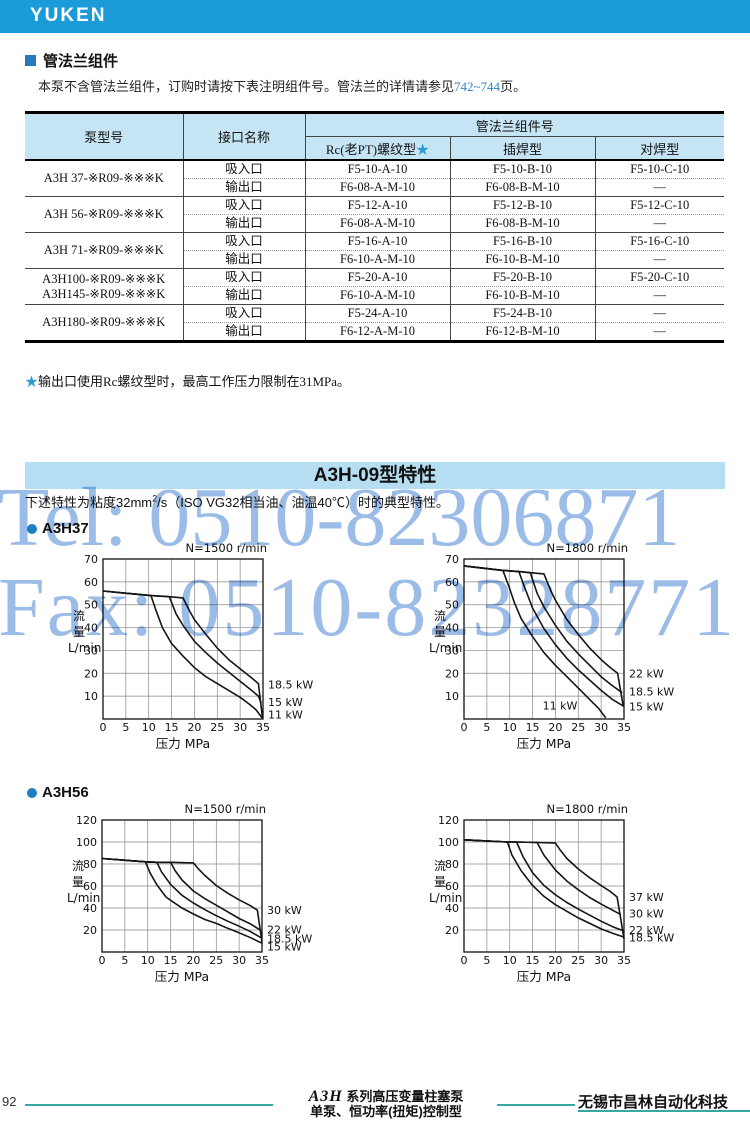 The image size is (750, 1124). I want to click on series-curve-11-kW, so click(182, 654).